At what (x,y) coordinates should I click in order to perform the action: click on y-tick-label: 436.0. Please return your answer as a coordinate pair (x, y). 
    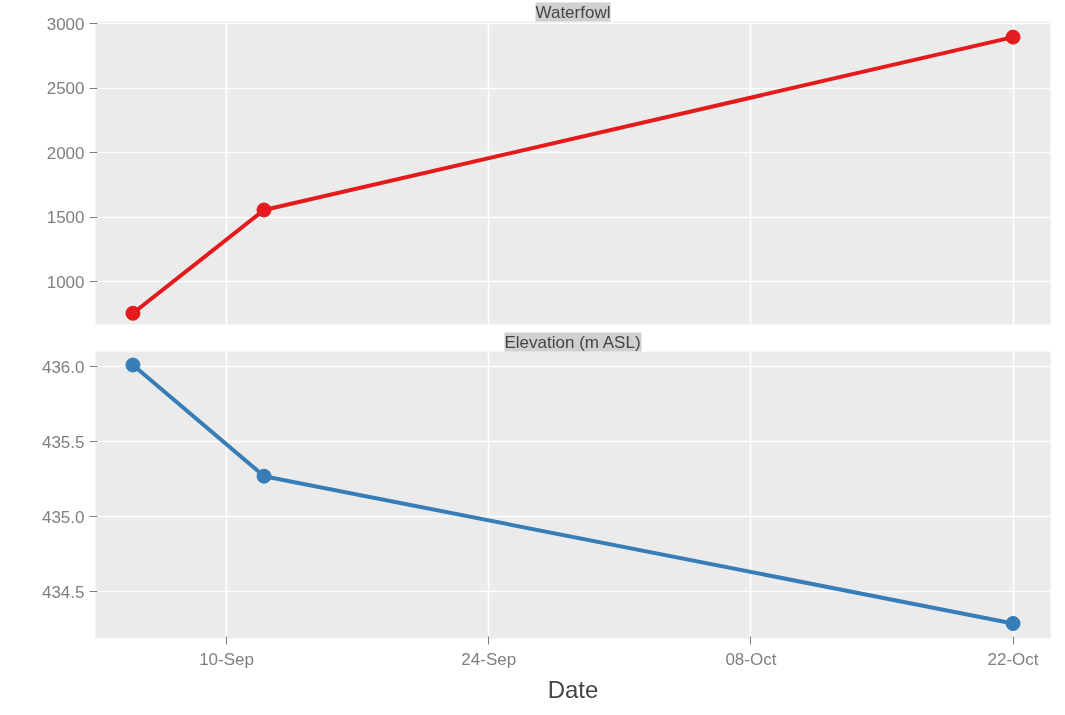
    Looking at the image, I should click on (63, 367).